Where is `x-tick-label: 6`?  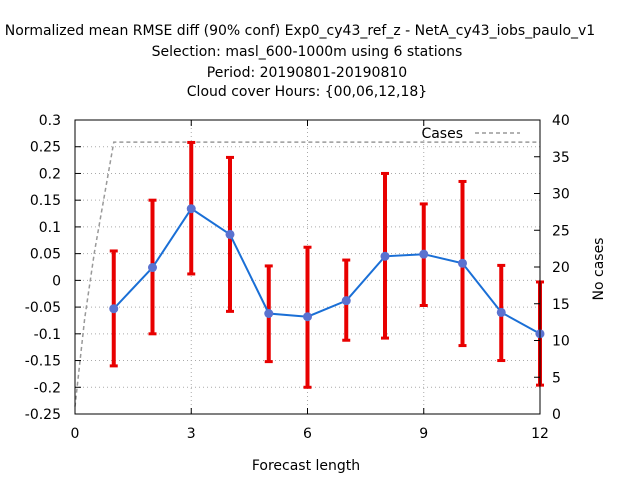 x-tick-label: 6 is located at coordinates (307, 434).